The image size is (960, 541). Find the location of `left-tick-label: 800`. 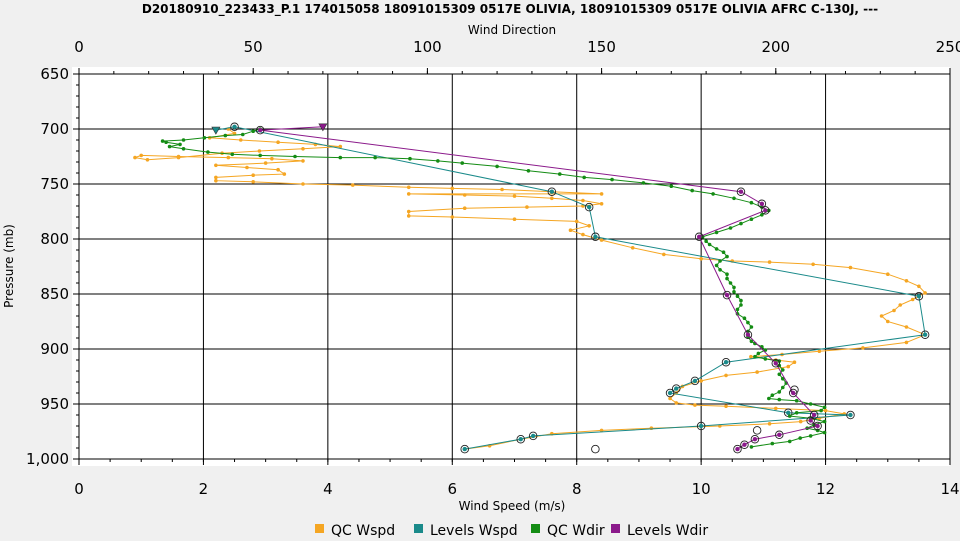

left-tick-label: 800 is located at coordinates (54, 239).